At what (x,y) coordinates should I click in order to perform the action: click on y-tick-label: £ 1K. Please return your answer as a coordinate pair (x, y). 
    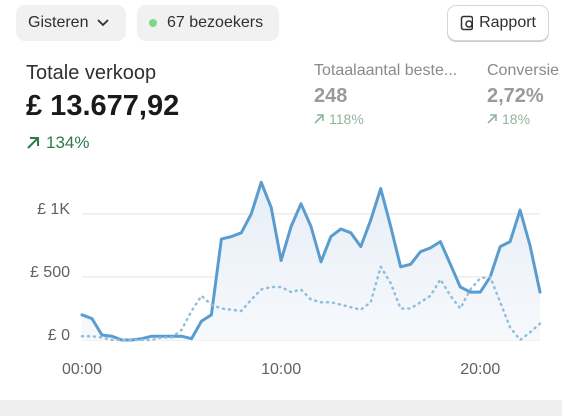
    Looking at the image, I should click on (53, 209).